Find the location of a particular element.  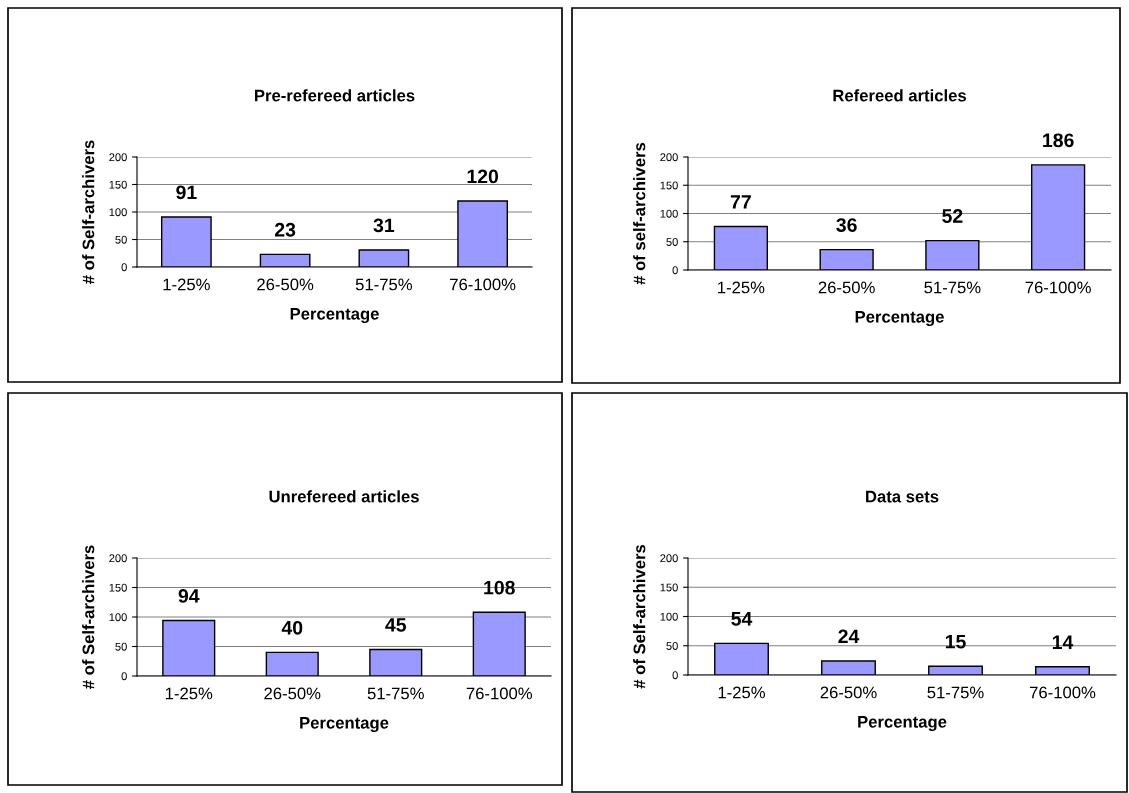

data-label: 54 is located at coordinates (742, 619).